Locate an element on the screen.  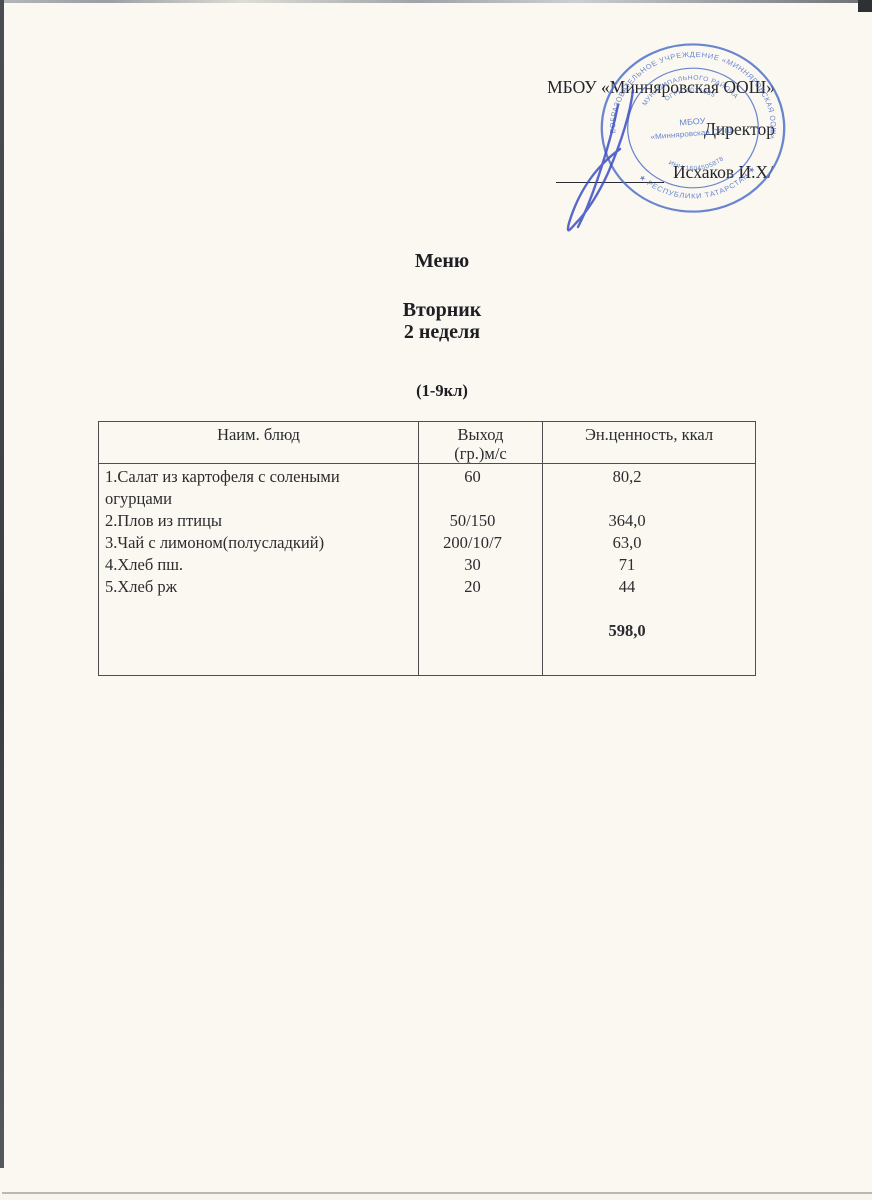
weekday-title: Вторник is located at coordinates (442, 310).